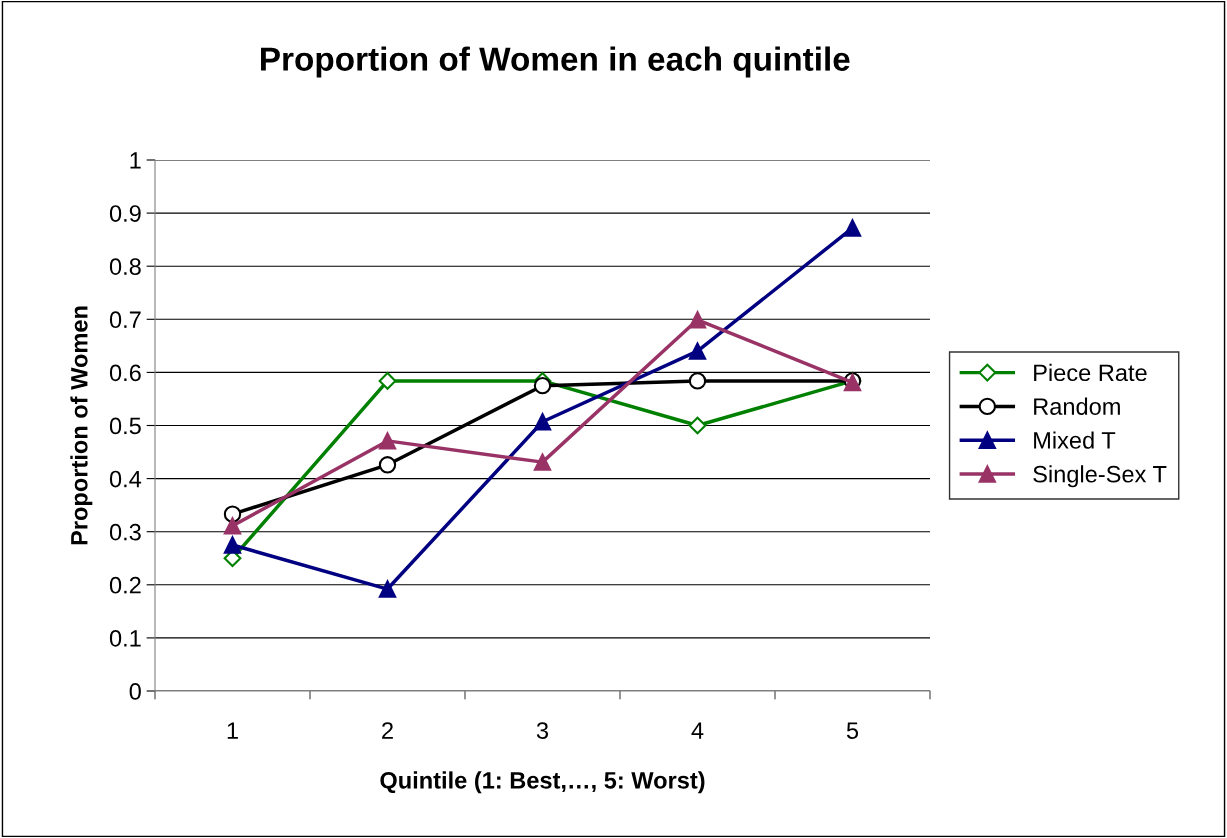 Image resolution: width=1227 pixels, height=838 pixels. I want to click on x-tick-label: 2, so click(387, 730).